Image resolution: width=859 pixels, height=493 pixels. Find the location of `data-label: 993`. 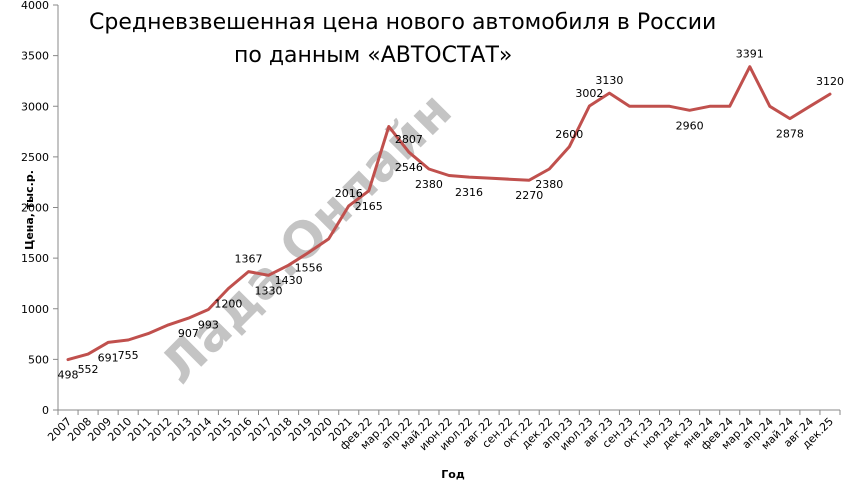

data-label: 993 is located at coordinates (208, 324).